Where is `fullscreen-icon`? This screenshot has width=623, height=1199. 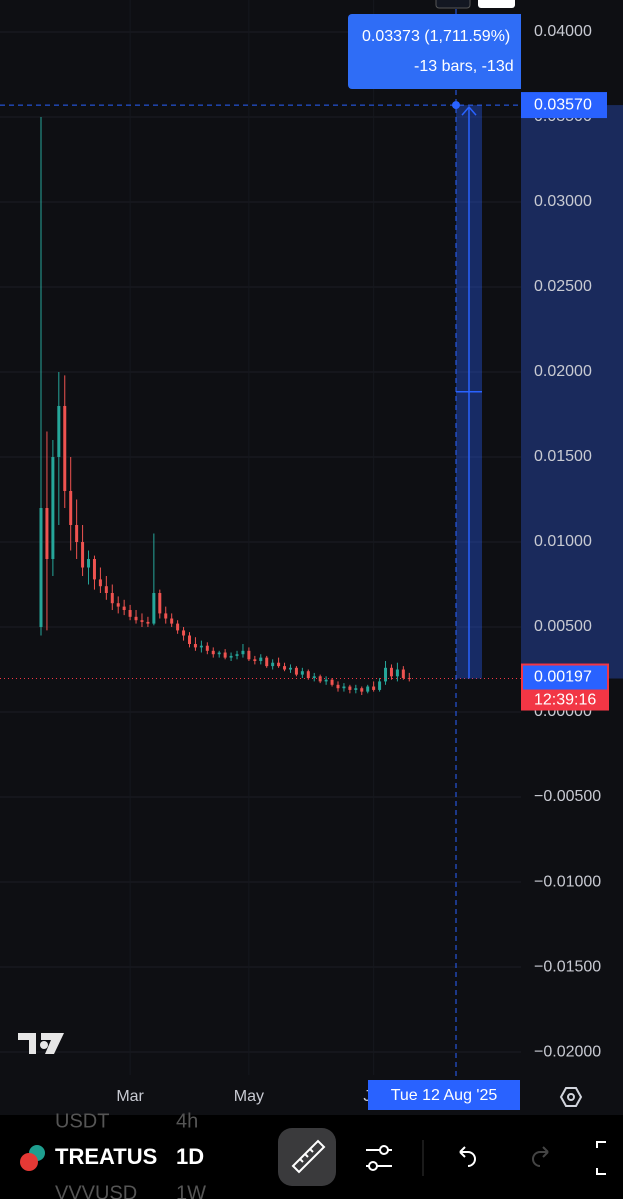 fullscreen-icon is located at coordinates (601, 1158).